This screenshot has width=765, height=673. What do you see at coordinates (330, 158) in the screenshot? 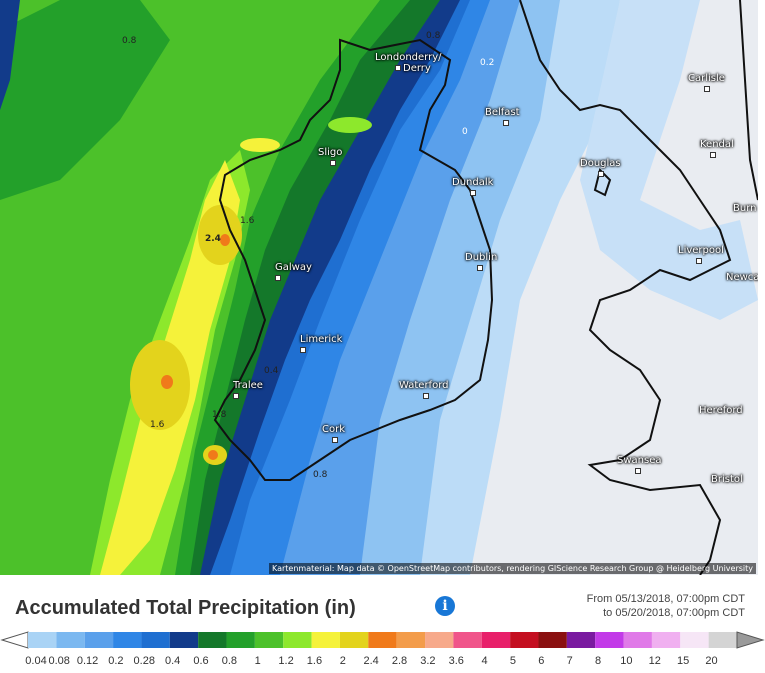
I see `city-sligo: Sligo` at bounding box center [330, 158].